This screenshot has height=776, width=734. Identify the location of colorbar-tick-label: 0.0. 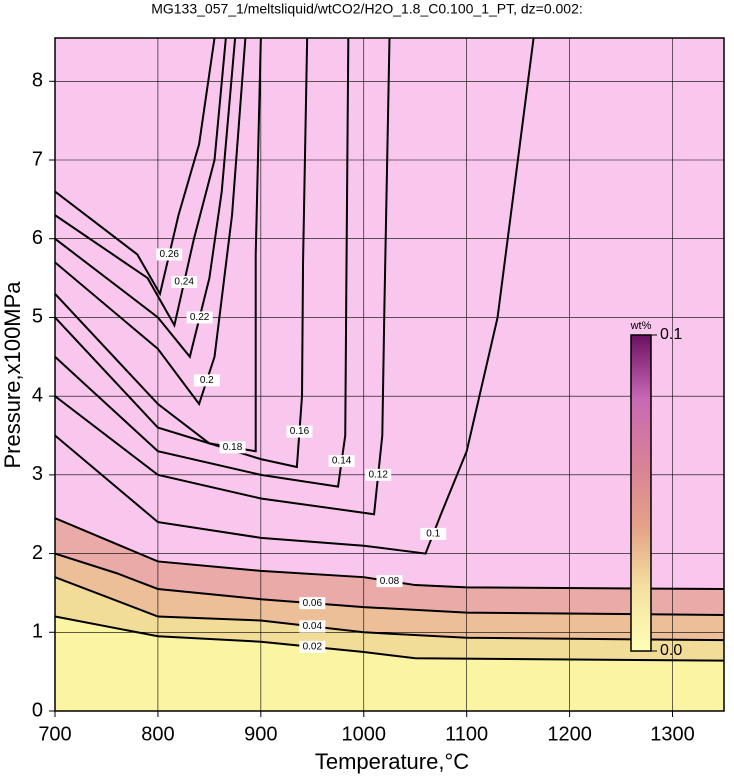
(671, 650).